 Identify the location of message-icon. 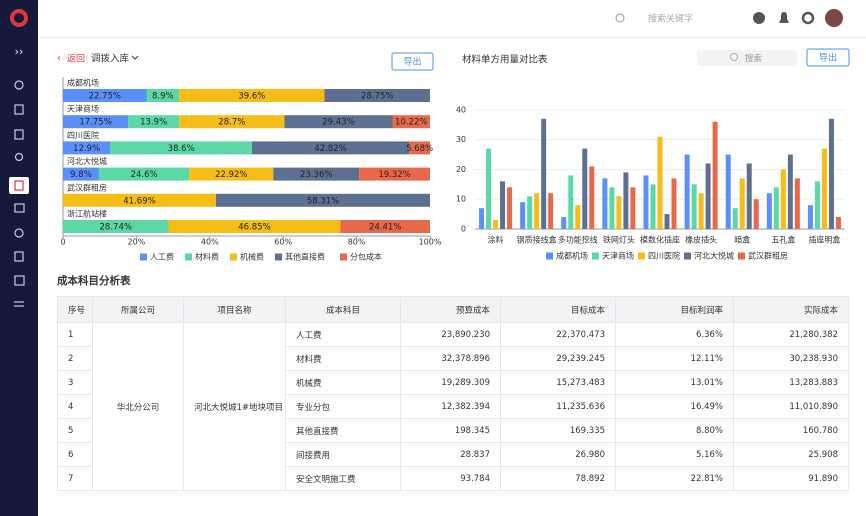
(759, 18).